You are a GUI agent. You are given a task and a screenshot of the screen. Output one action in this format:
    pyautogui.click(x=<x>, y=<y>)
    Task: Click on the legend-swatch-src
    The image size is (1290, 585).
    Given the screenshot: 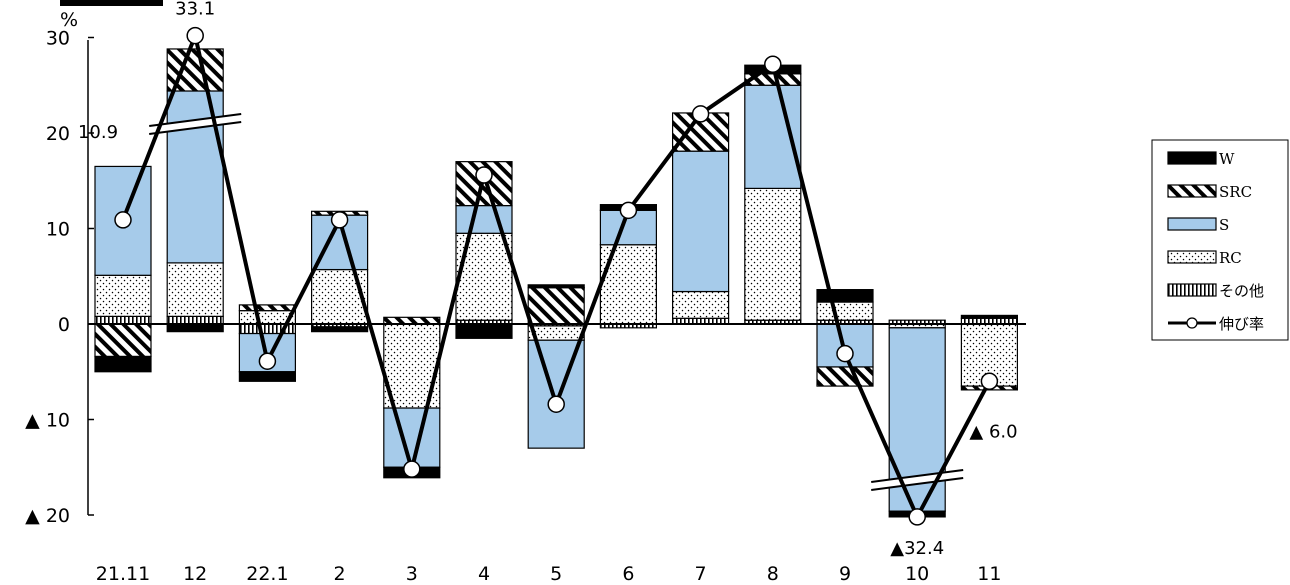 What is the action you would take?
    pyautogui.click(x=1192, y=191)
    